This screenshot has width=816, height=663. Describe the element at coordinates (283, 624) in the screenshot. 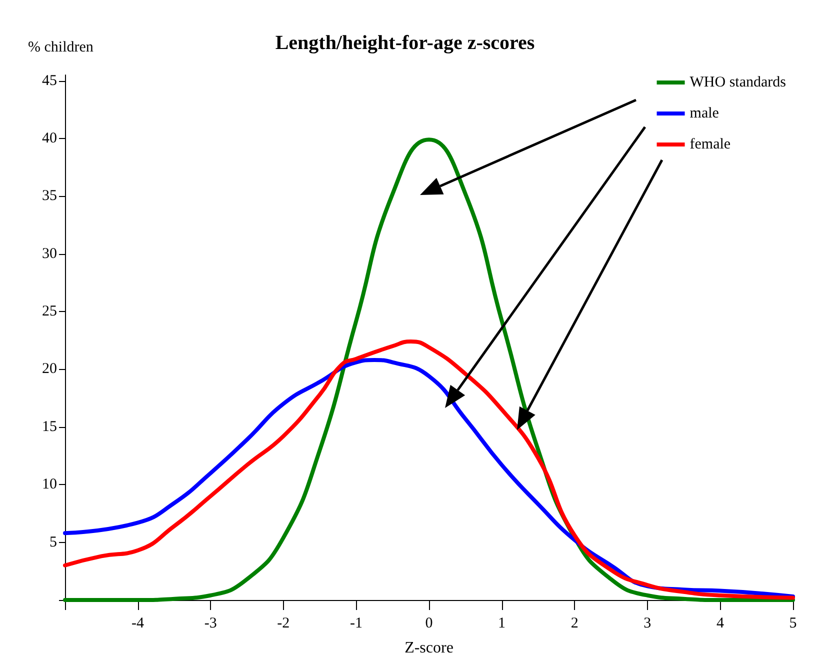

I see `x-tick-label: -2` at that location.